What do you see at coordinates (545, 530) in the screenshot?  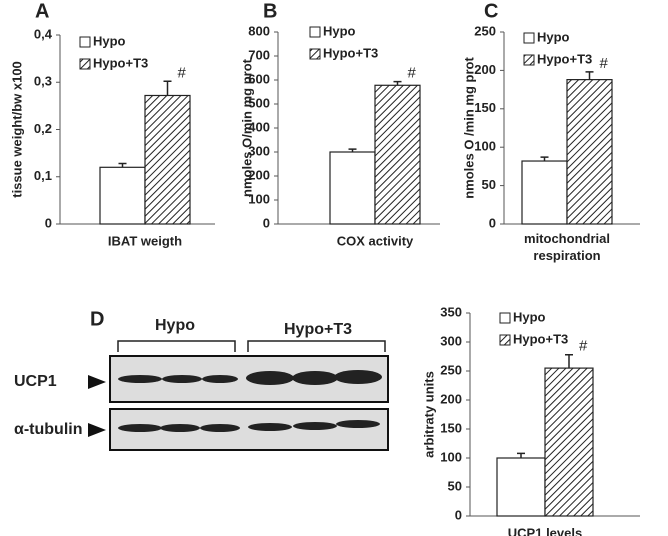 I see `x-axis-label: UCP1 levels` at bounding box center [545, 530].